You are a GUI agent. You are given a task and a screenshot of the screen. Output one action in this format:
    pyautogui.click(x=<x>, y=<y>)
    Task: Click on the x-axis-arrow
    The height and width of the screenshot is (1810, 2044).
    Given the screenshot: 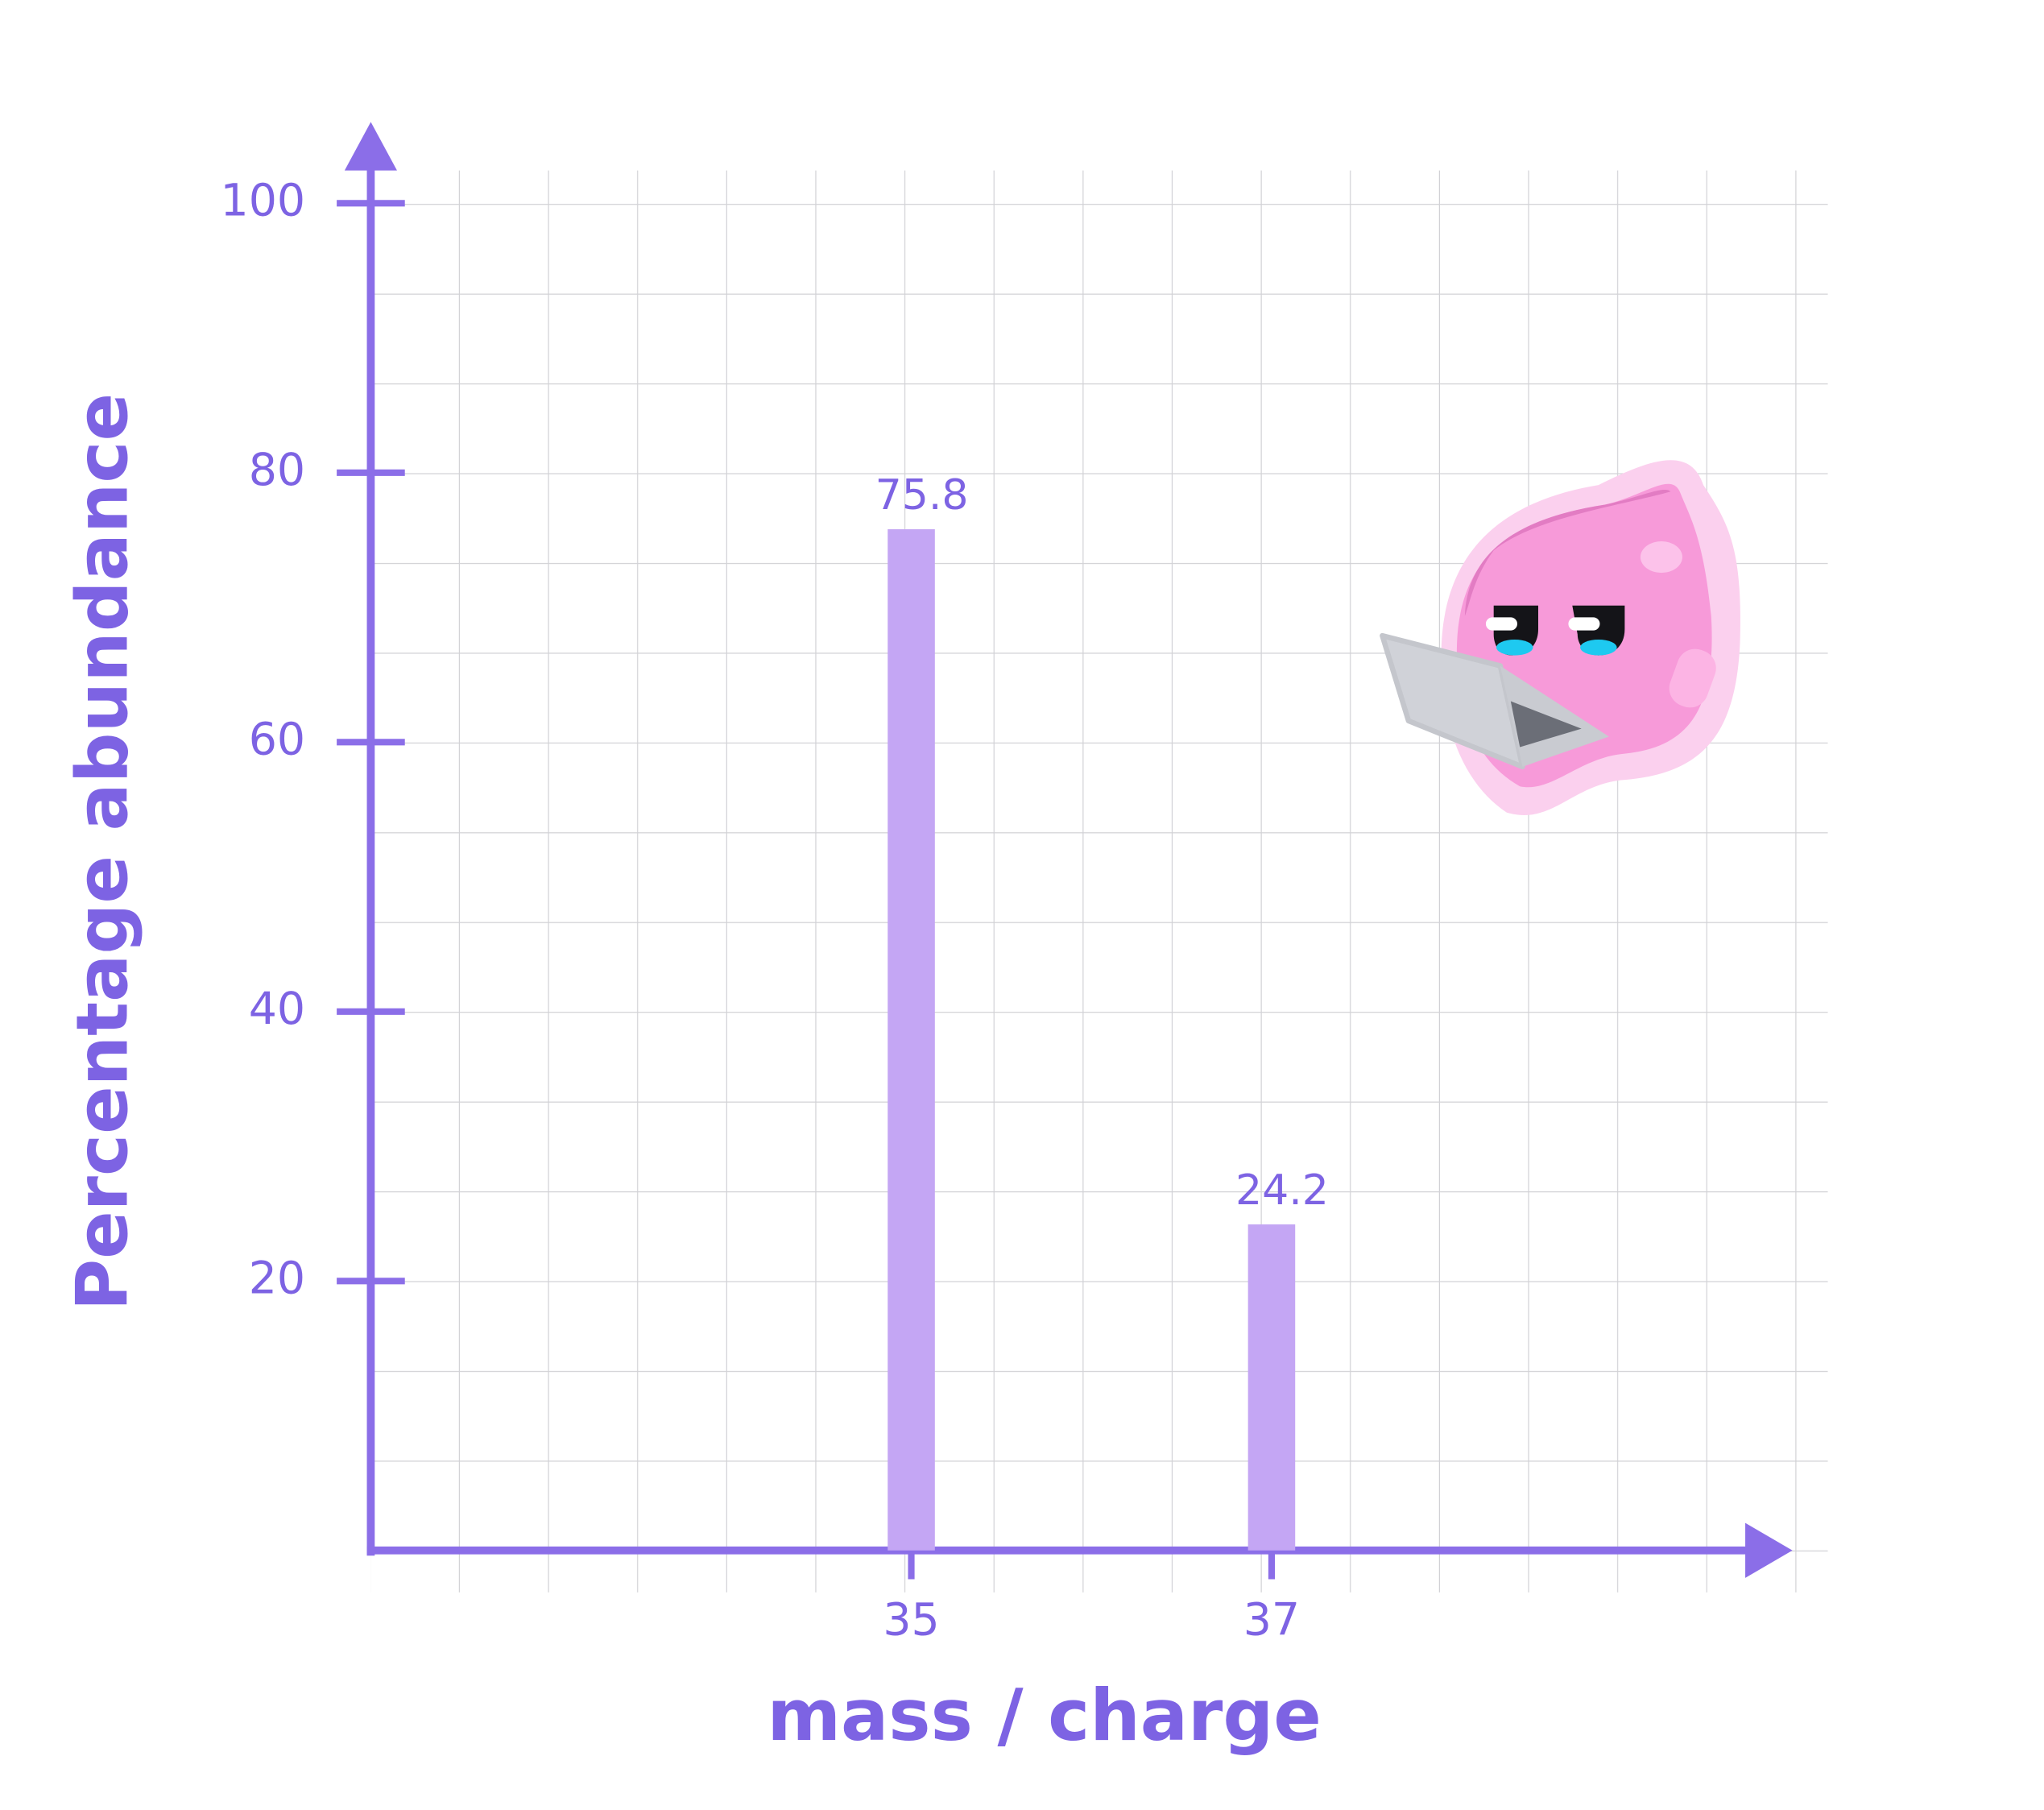 What is the action you would take?
    pyautogui.click(x=1769, y=1550)
    